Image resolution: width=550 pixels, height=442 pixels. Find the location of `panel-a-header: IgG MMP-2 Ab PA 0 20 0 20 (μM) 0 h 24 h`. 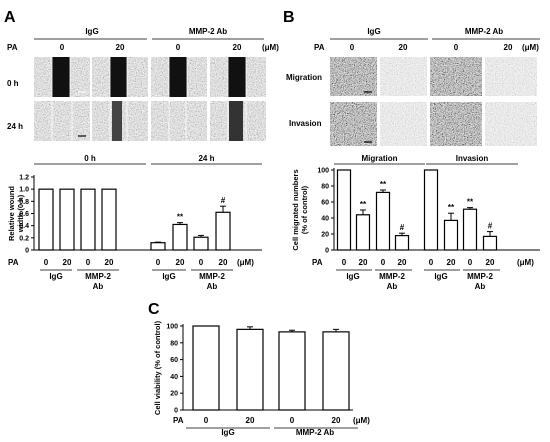

panel-a-header: IgG MMP-2 Ab PA 0 20 0 20 (μM) 0 h 24 h is located at coordinates (143, 79).